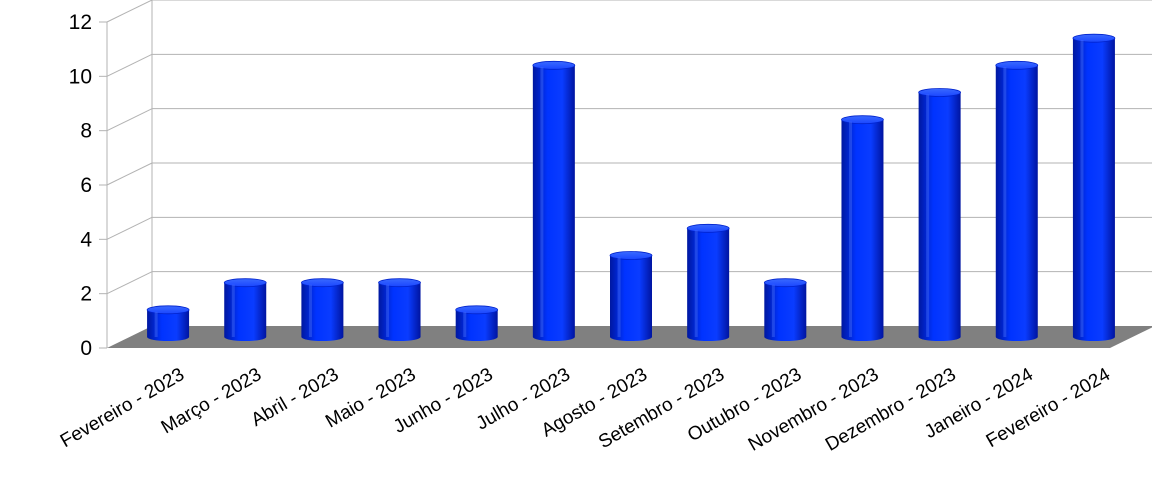 Image resolution: width=1152 pixels, height=477 pixels. What do you see at coordinates (891, 410) in the screenshot?
I see `x-tick-label: Dezembro - 2023` at bounding box center [891, 410].